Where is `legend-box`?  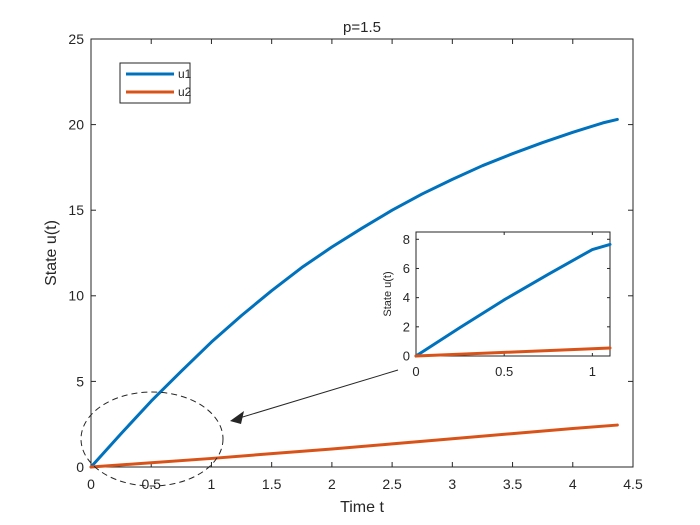 legend-box is located at coordinates (155, 83).